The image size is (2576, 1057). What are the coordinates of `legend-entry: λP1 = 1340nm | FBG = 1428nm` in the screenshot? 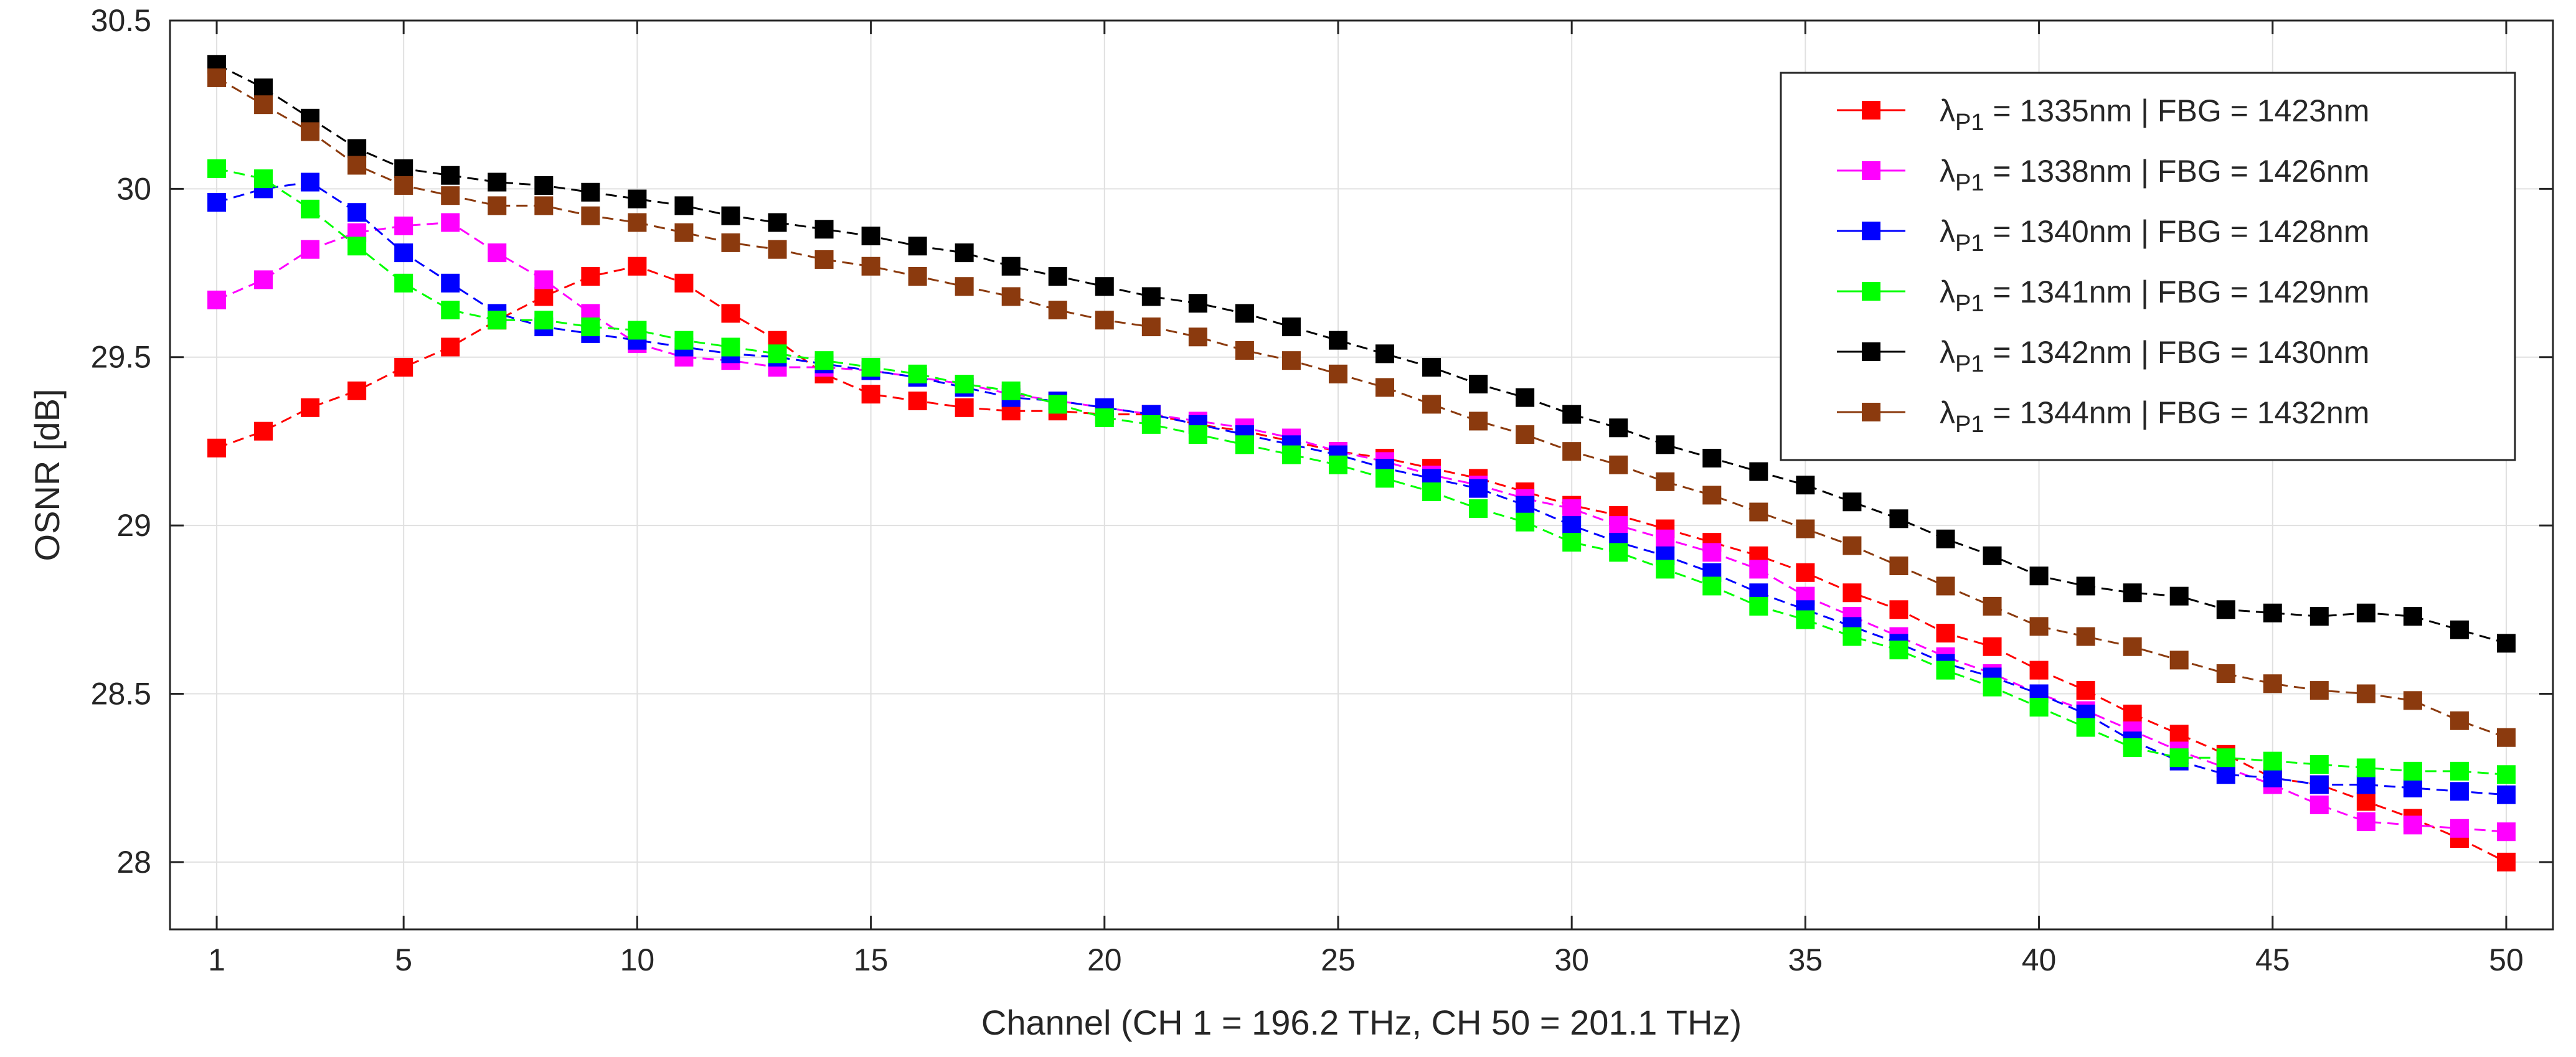 It's located at (2103, 235).